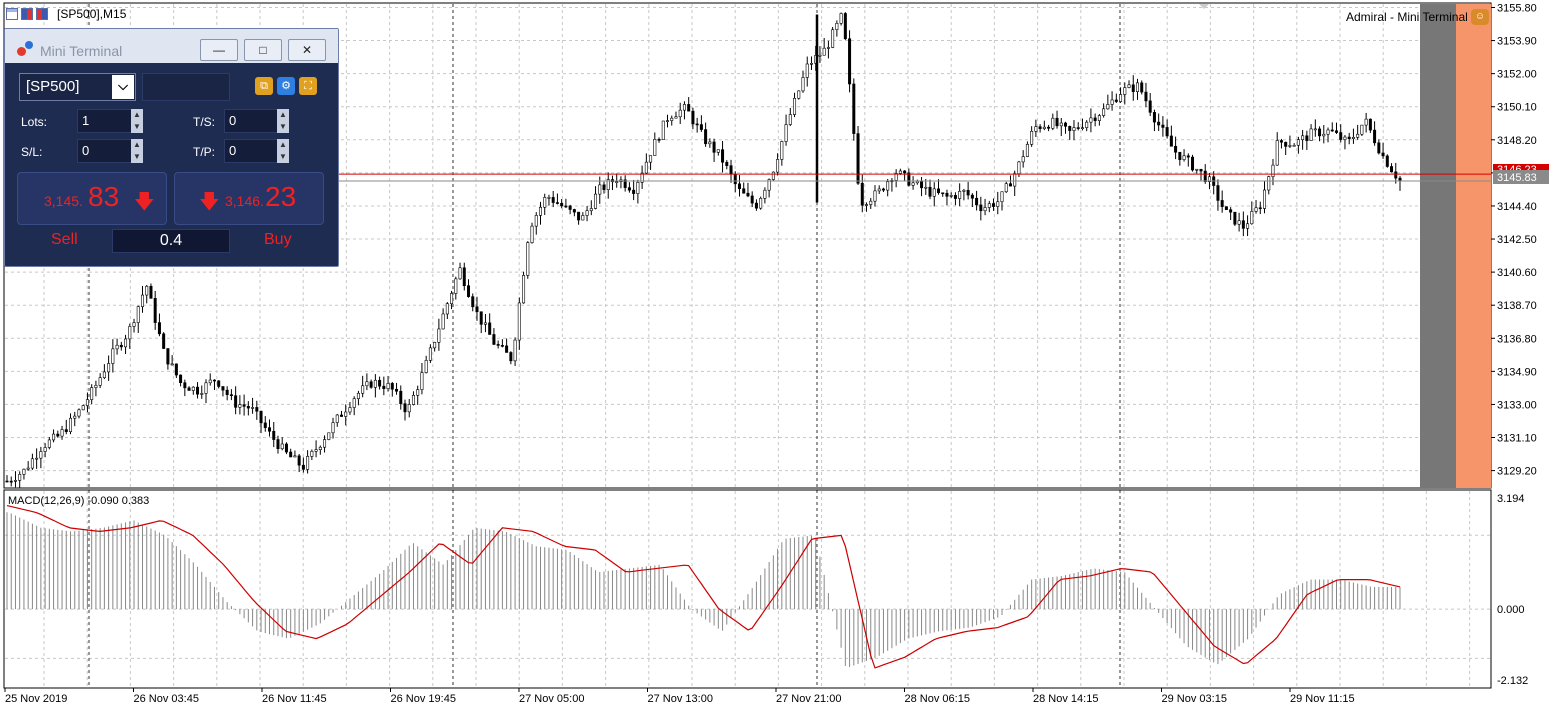  Describe the element at coordinates (137, 121) in the screenshot. I see `lots-stepper: ▲ ▼` at that location.